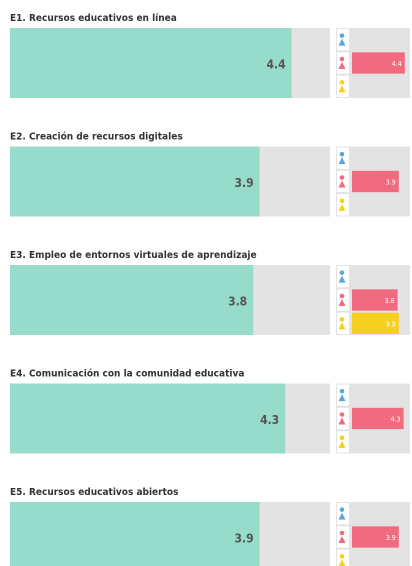 The width and height of the screenshot is (412, 566). What do you see at coordinates (397, 64) in the screenshot?
I see `side-value-label: 4.4` at bounding box center [397, 64].